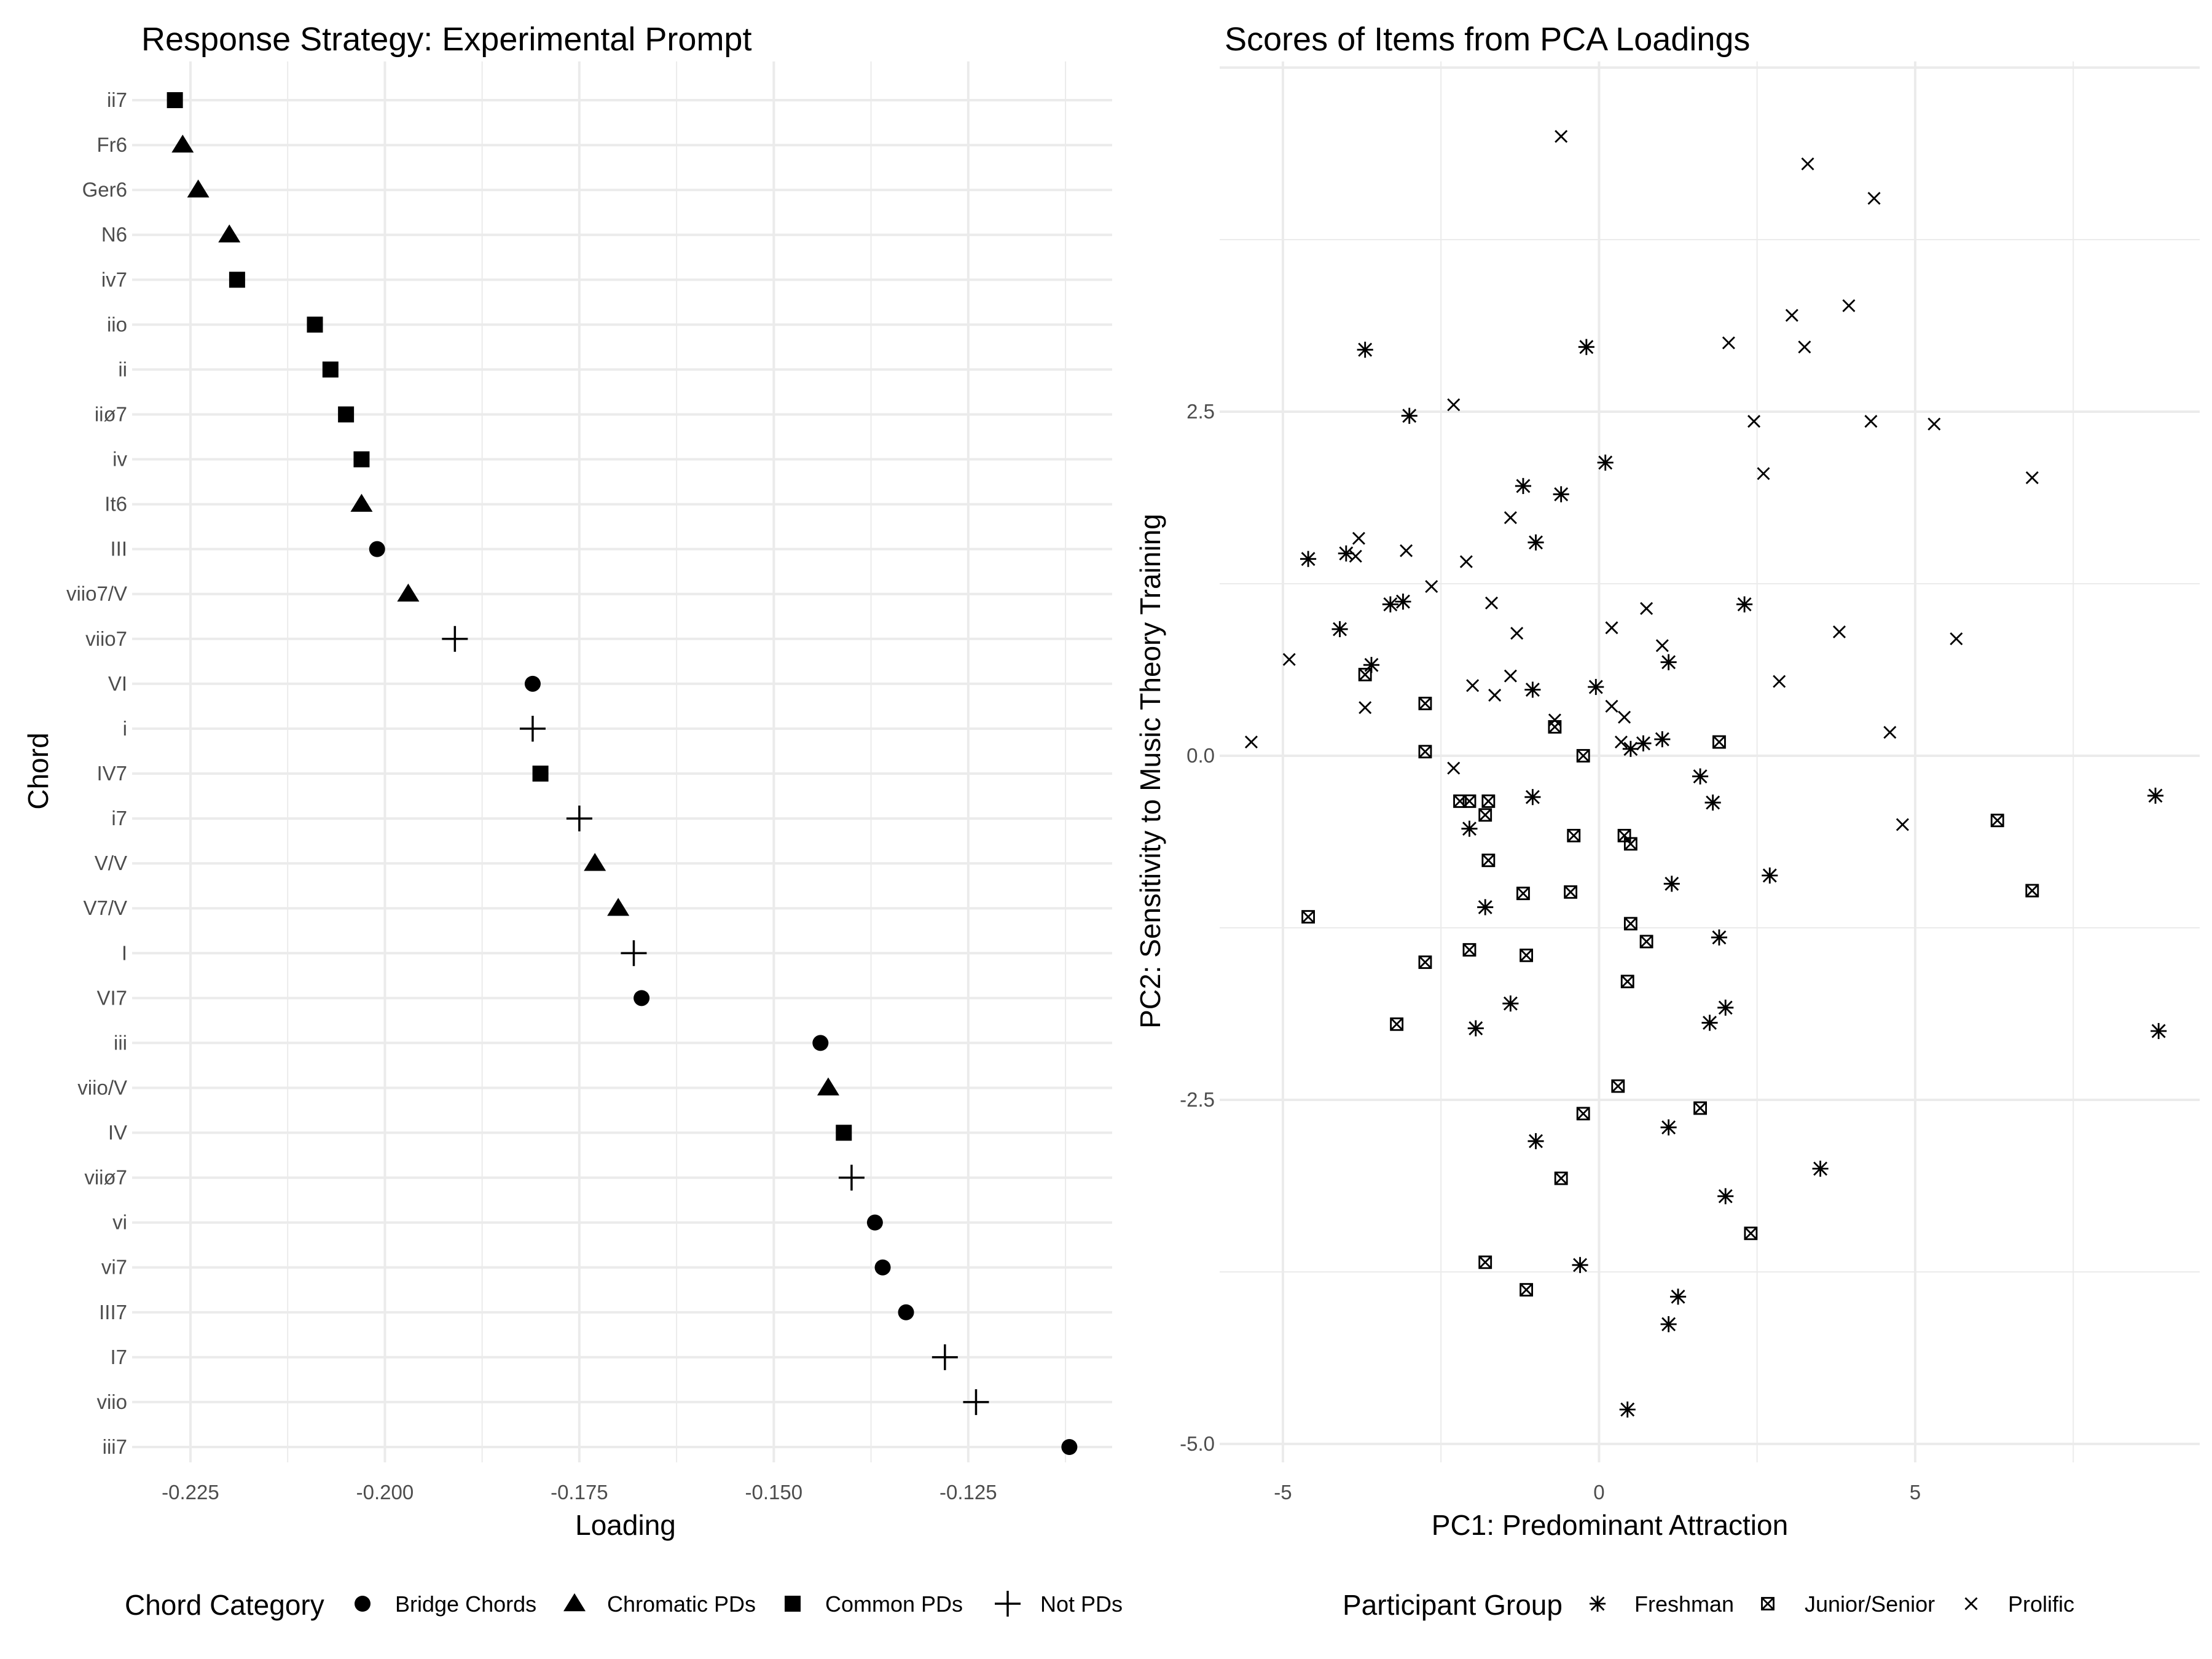  I want to click on left-y-tick-label: III7, so click(113, 1312).